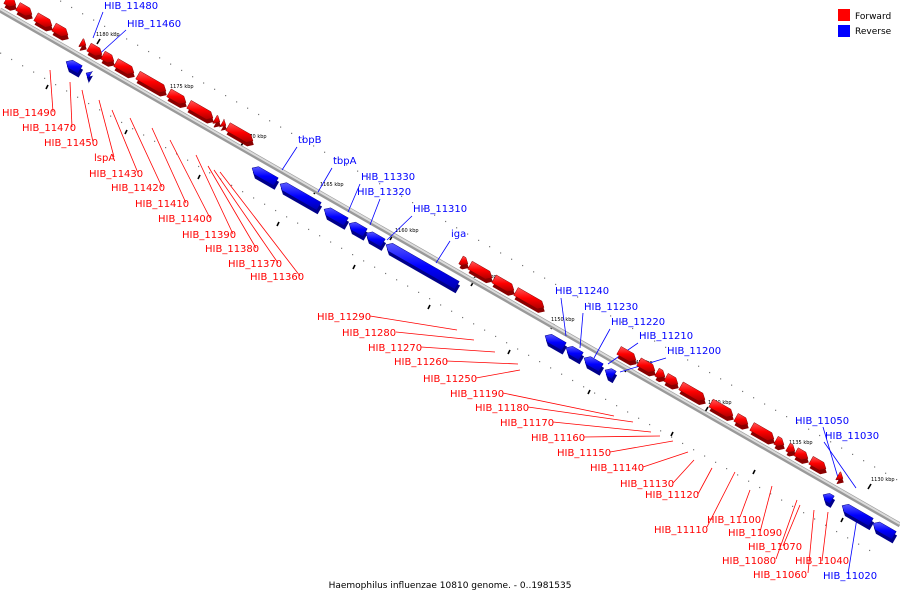 This screenshot has width=900, height=600. Describe the element at coordinates (407, 231) in the screenshot. I see `tick-label: 1160 kbp` at that location.